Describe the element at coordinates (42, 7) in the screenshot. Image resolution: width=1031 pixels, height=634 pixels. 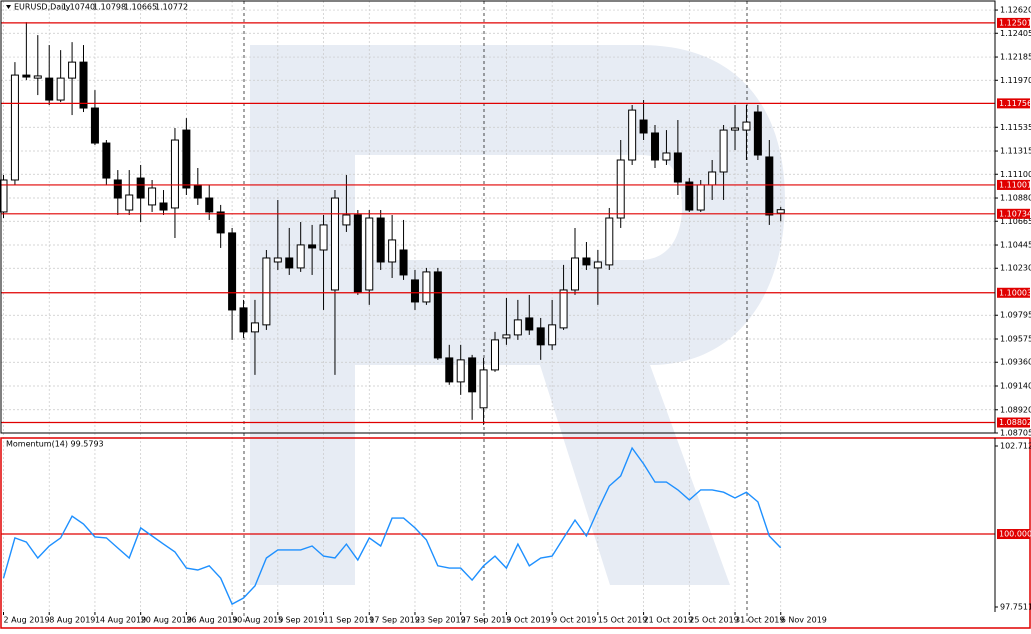
I see `chart-title: EURUSD,Daily` at that location.